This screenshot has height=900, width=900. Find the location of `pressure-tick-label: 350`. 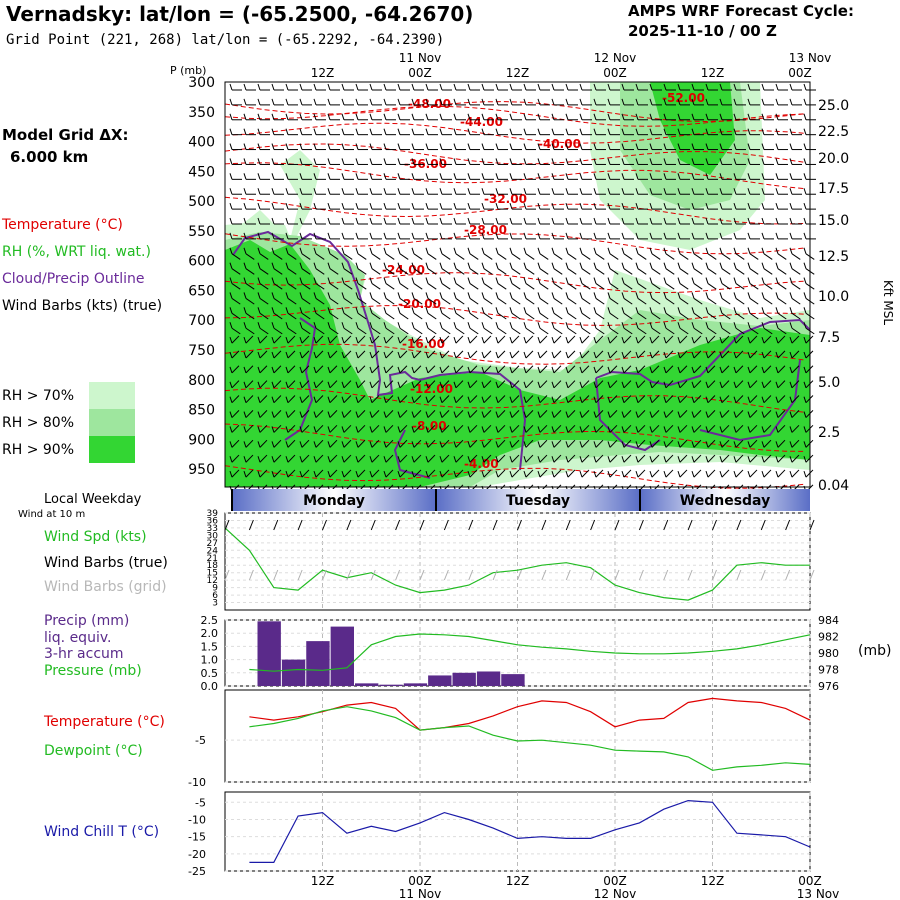

pressure-tick-label: 350 is located at coordinates (201, 113).